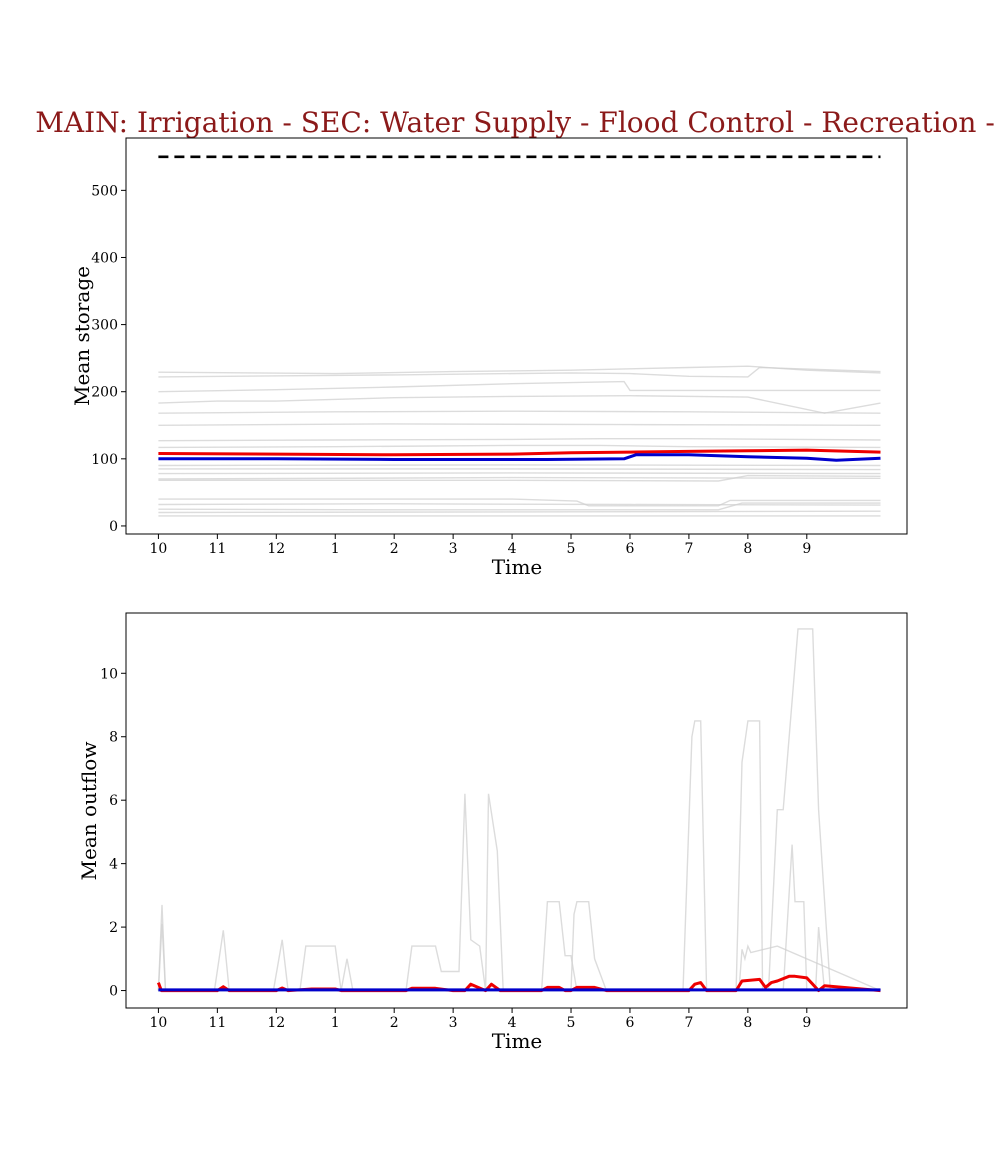  I want to click on storage-blue-series-line, so click(519, 457).